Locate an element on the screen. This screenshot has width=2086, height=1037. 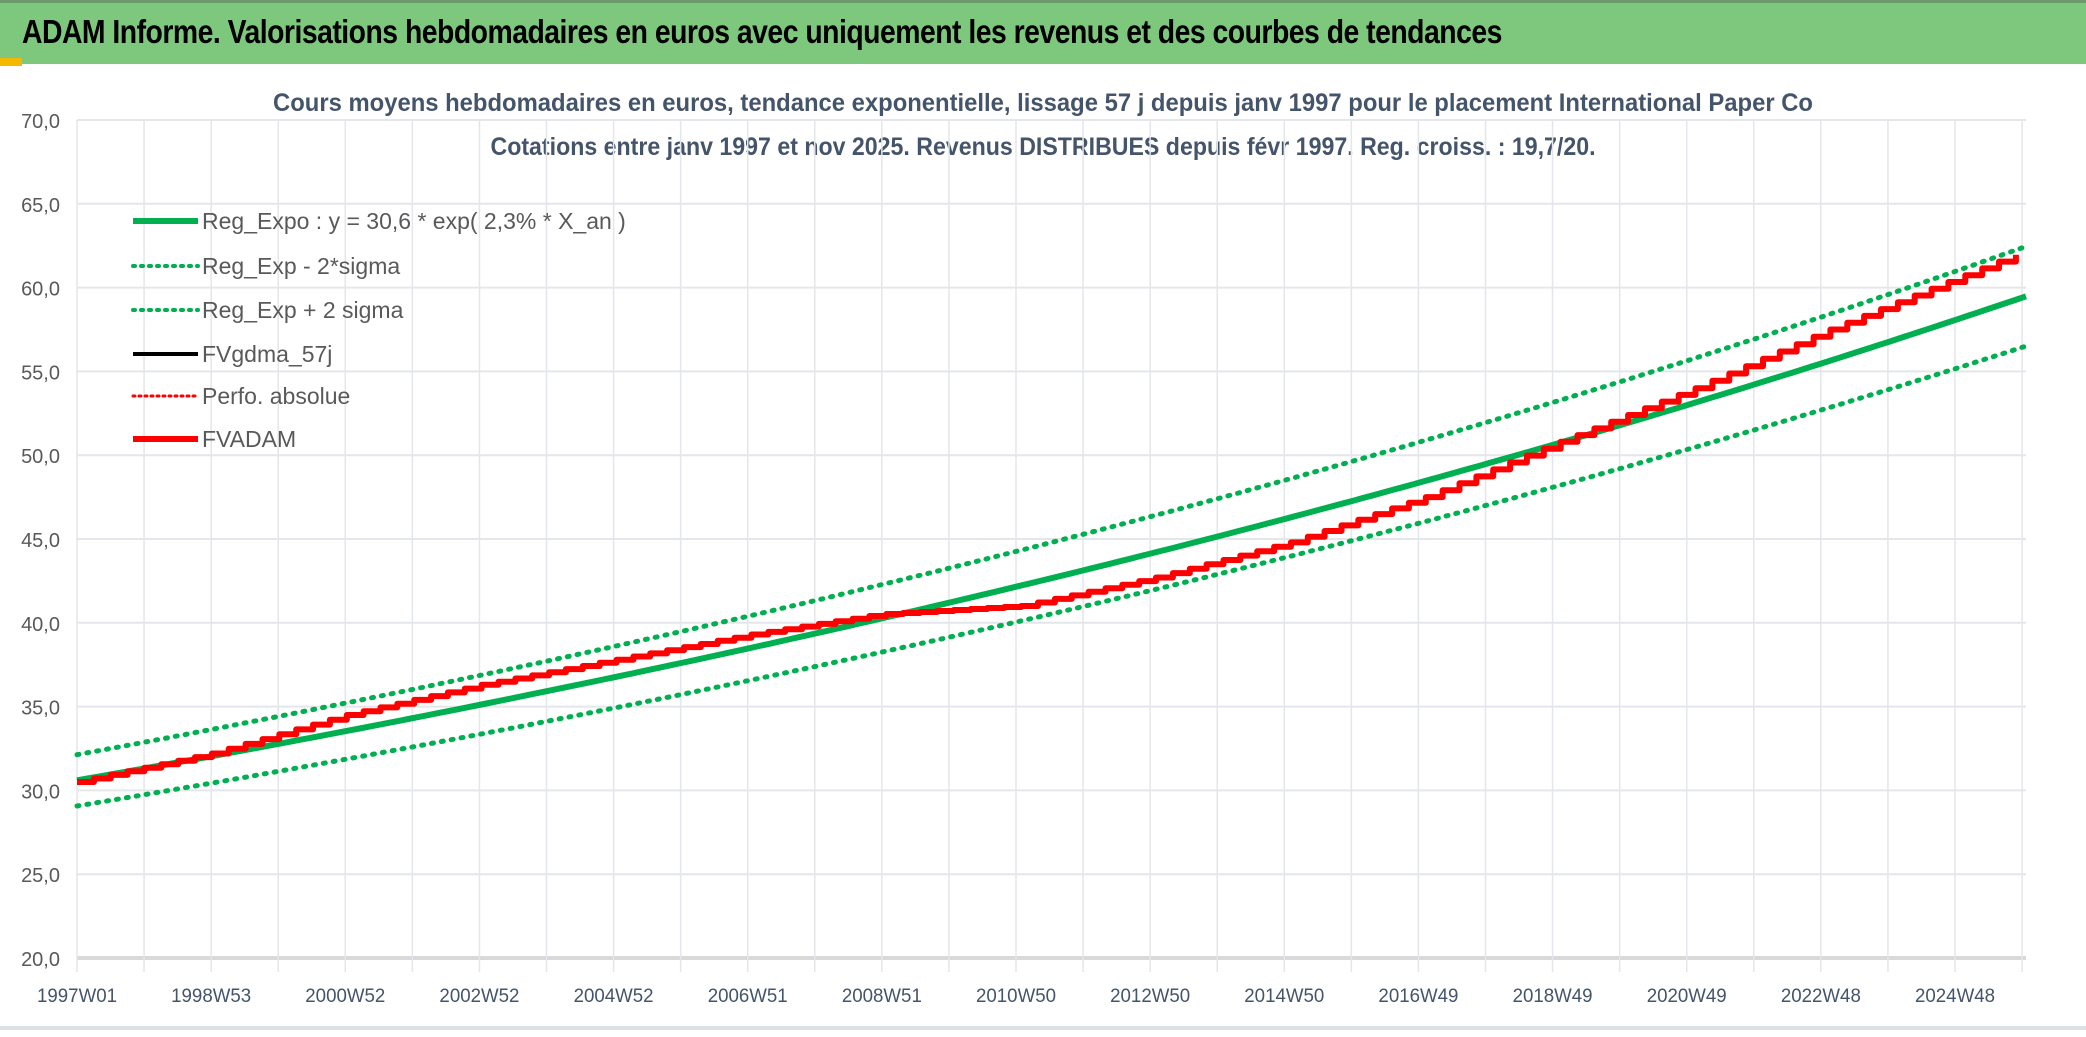
y-tick-label: 55,0 is located at coordinates (40, 373).